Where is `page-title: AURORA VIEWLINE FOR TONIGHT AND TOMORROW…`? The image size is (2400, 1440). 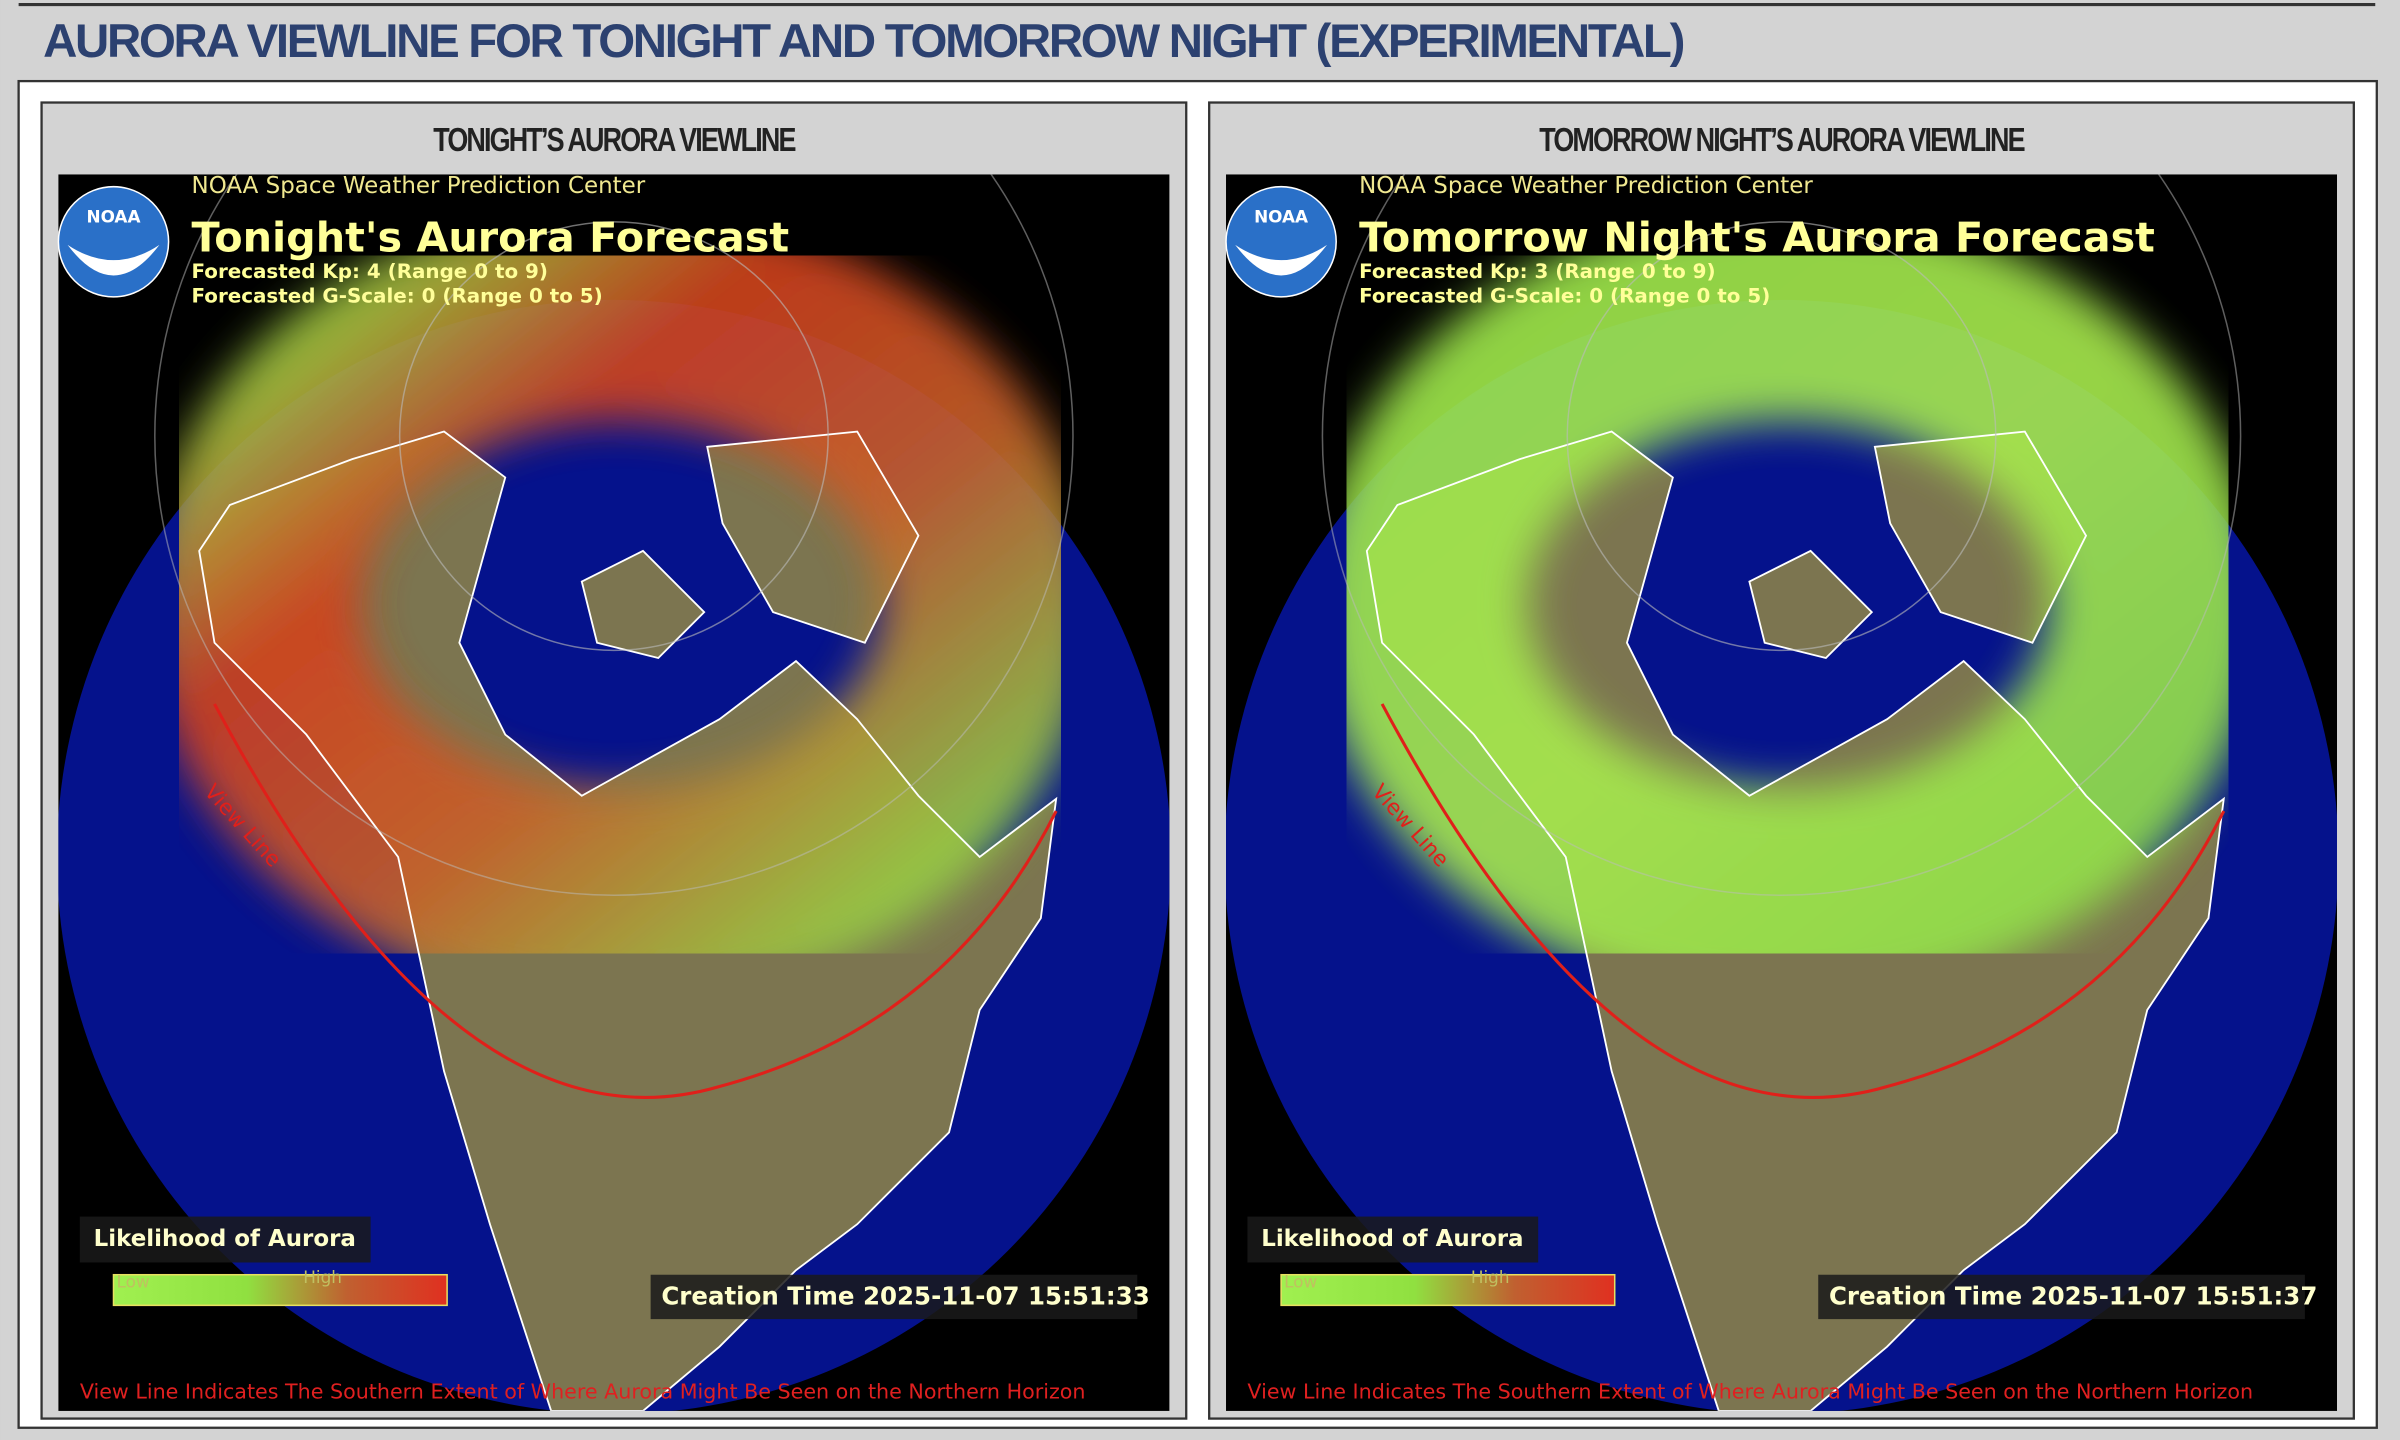 page-title: AURORA VIEWLINE FOR TONIGHT AND TOMORROW… is located at coordinates (863, 41).